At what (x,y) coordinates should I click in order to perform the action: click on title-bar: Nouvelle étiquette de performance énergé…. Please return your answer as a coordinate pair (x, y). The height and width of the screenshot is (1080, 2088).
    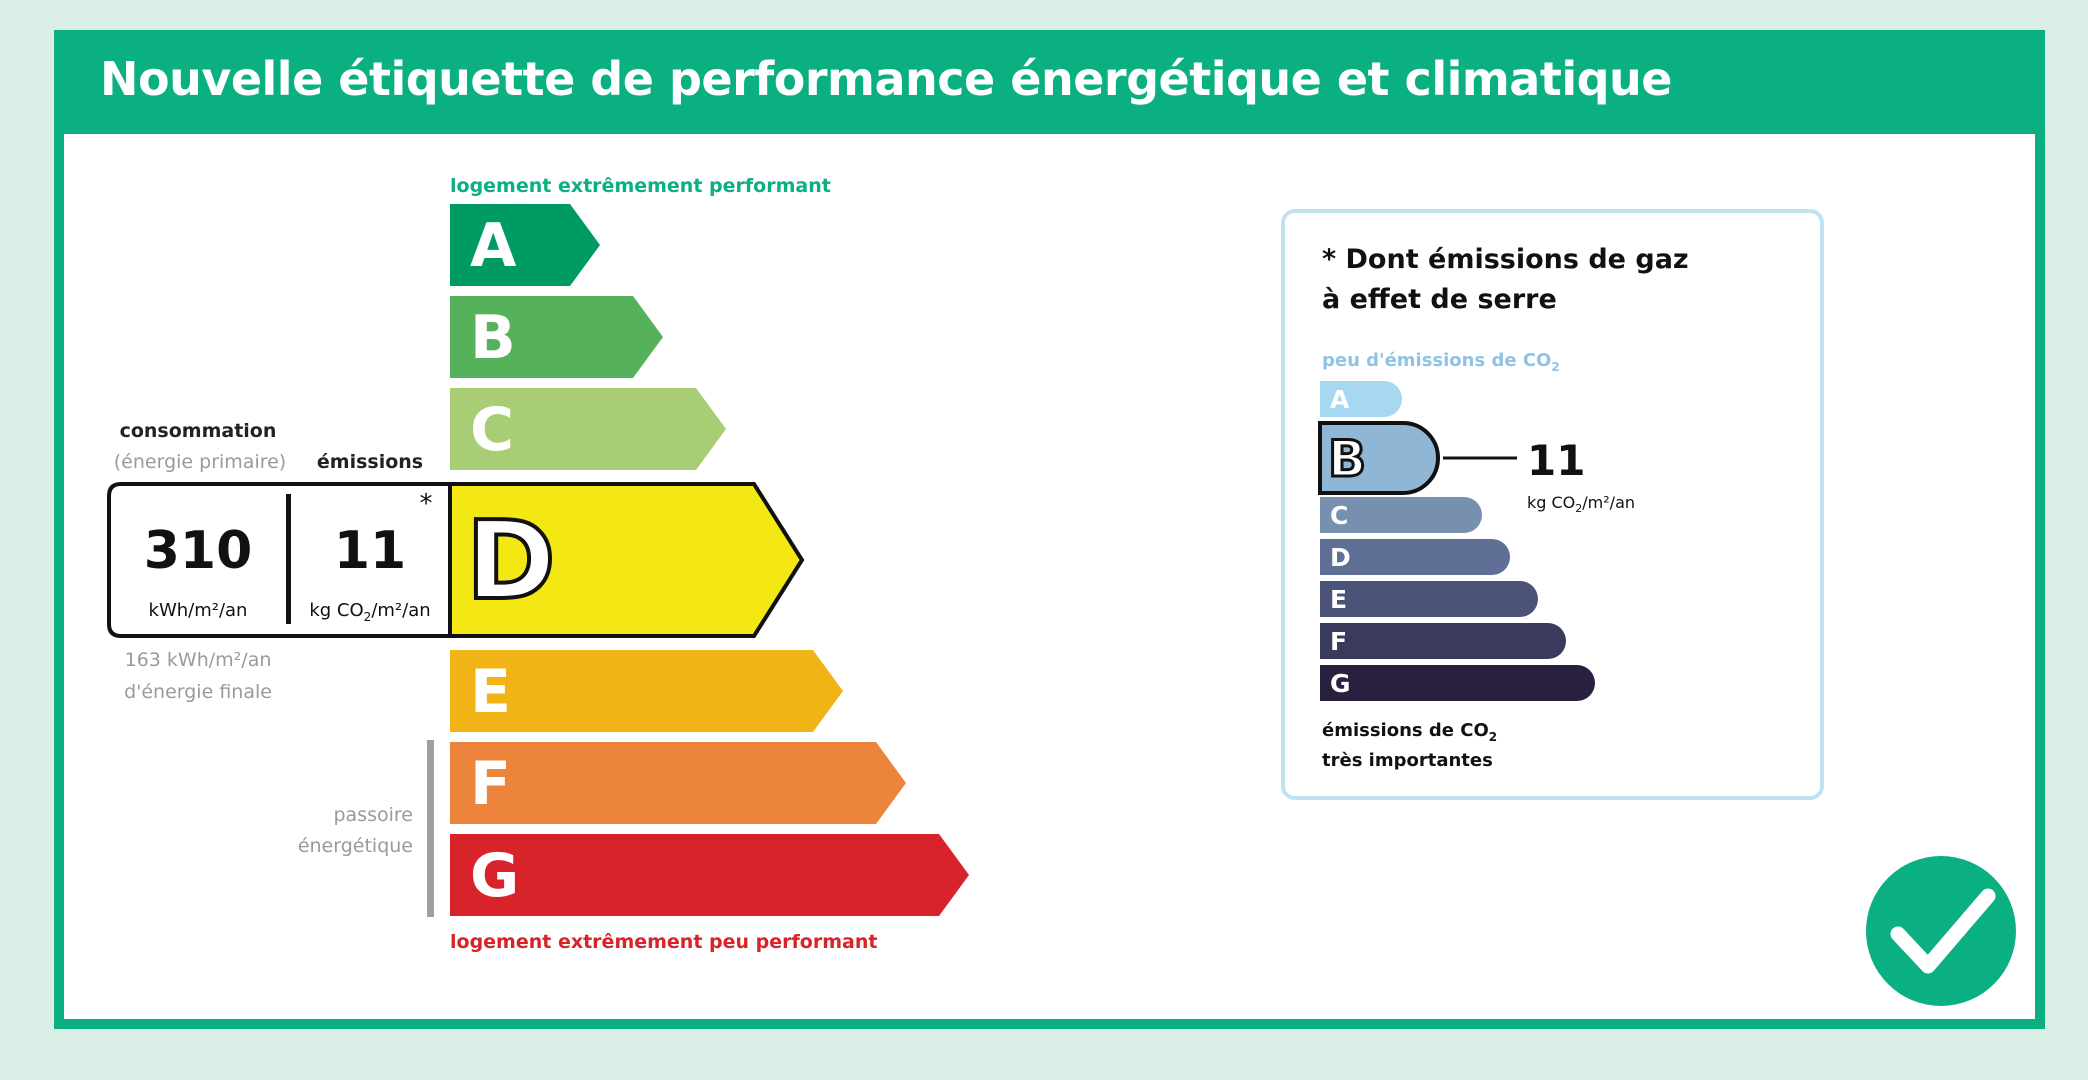
    Looking at the image, I should click on (1049, 87).